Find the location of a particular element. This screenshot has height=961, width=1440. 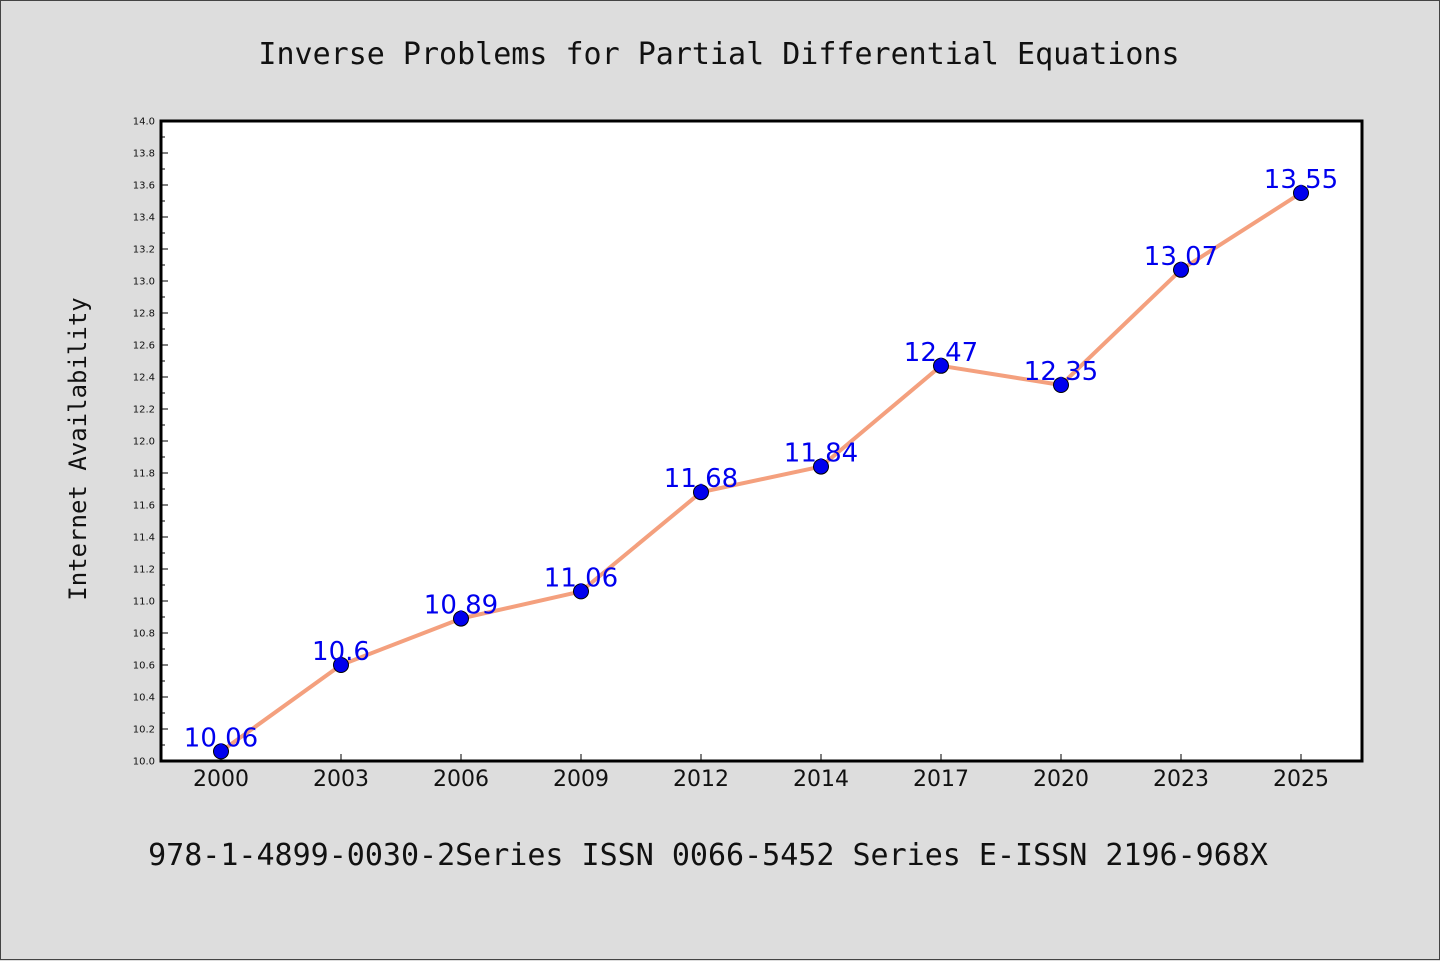

y-tick-label: 11.6 is located at coordinates (144, 506).